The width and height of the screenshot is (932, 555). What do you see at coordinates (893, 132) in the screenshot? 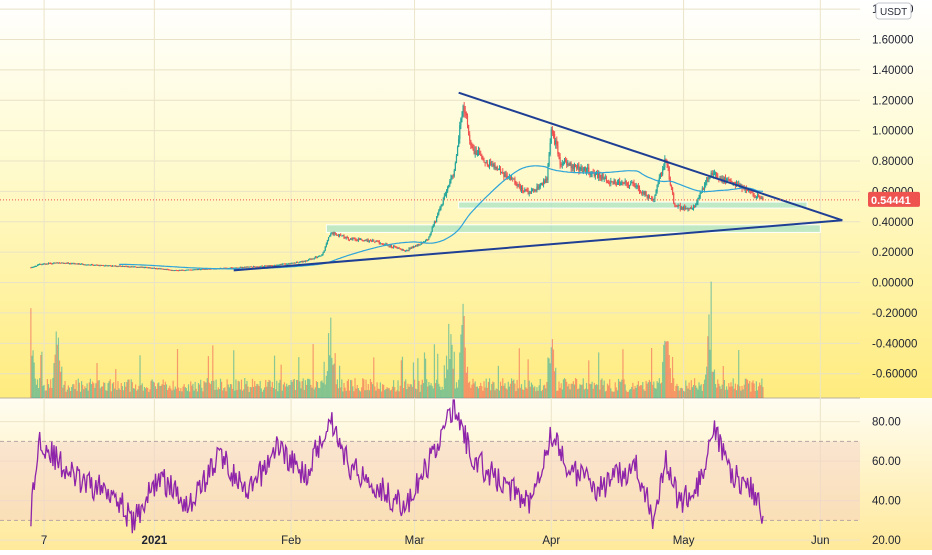
I see `price-tick-label: 1.00000` at bounding box center [893, 132].